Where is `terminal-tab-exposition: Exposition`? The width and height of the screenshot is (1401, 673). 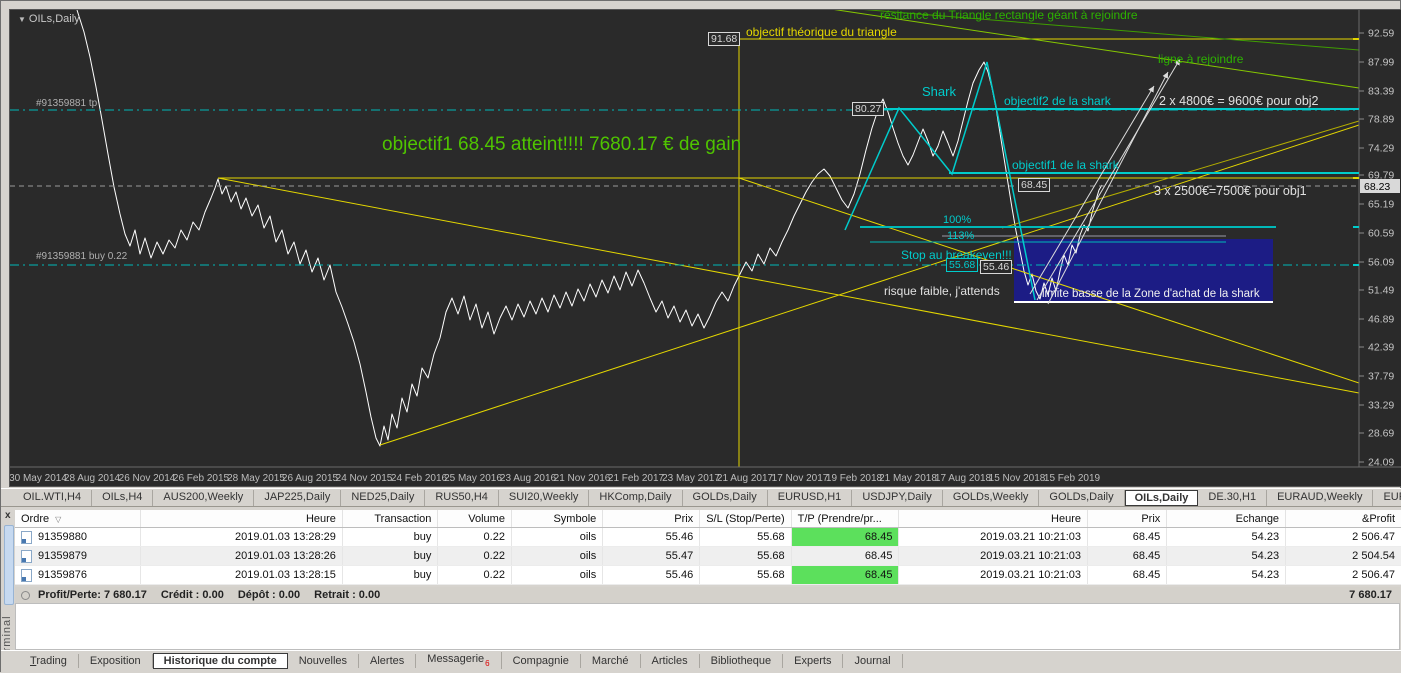 terminal-tab-exposition: Exposition is located at coordinates (116, 660).